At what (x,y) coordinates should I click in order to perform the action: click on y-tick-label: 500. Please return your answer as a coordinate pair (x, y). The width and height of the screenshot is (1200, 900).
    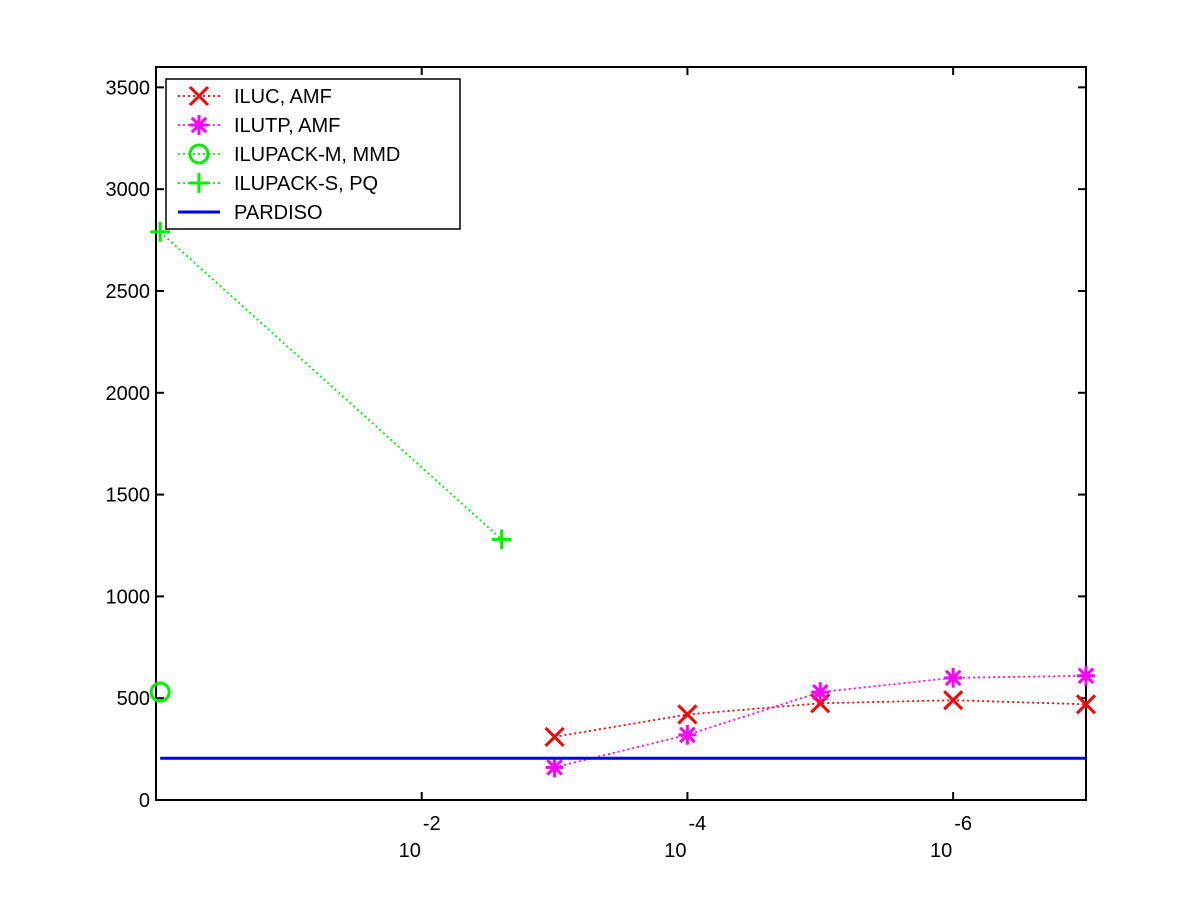
    Looking at the image, I should click on (133, 699).